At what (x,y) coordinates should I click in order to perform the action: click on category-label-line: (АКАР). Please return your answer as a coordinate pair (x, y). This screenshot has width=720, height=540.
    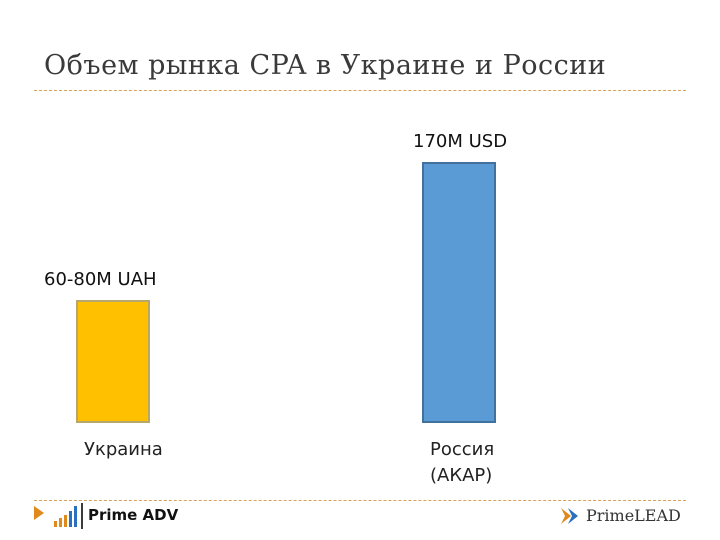
    Looking at the image, I should click on (461, 475).